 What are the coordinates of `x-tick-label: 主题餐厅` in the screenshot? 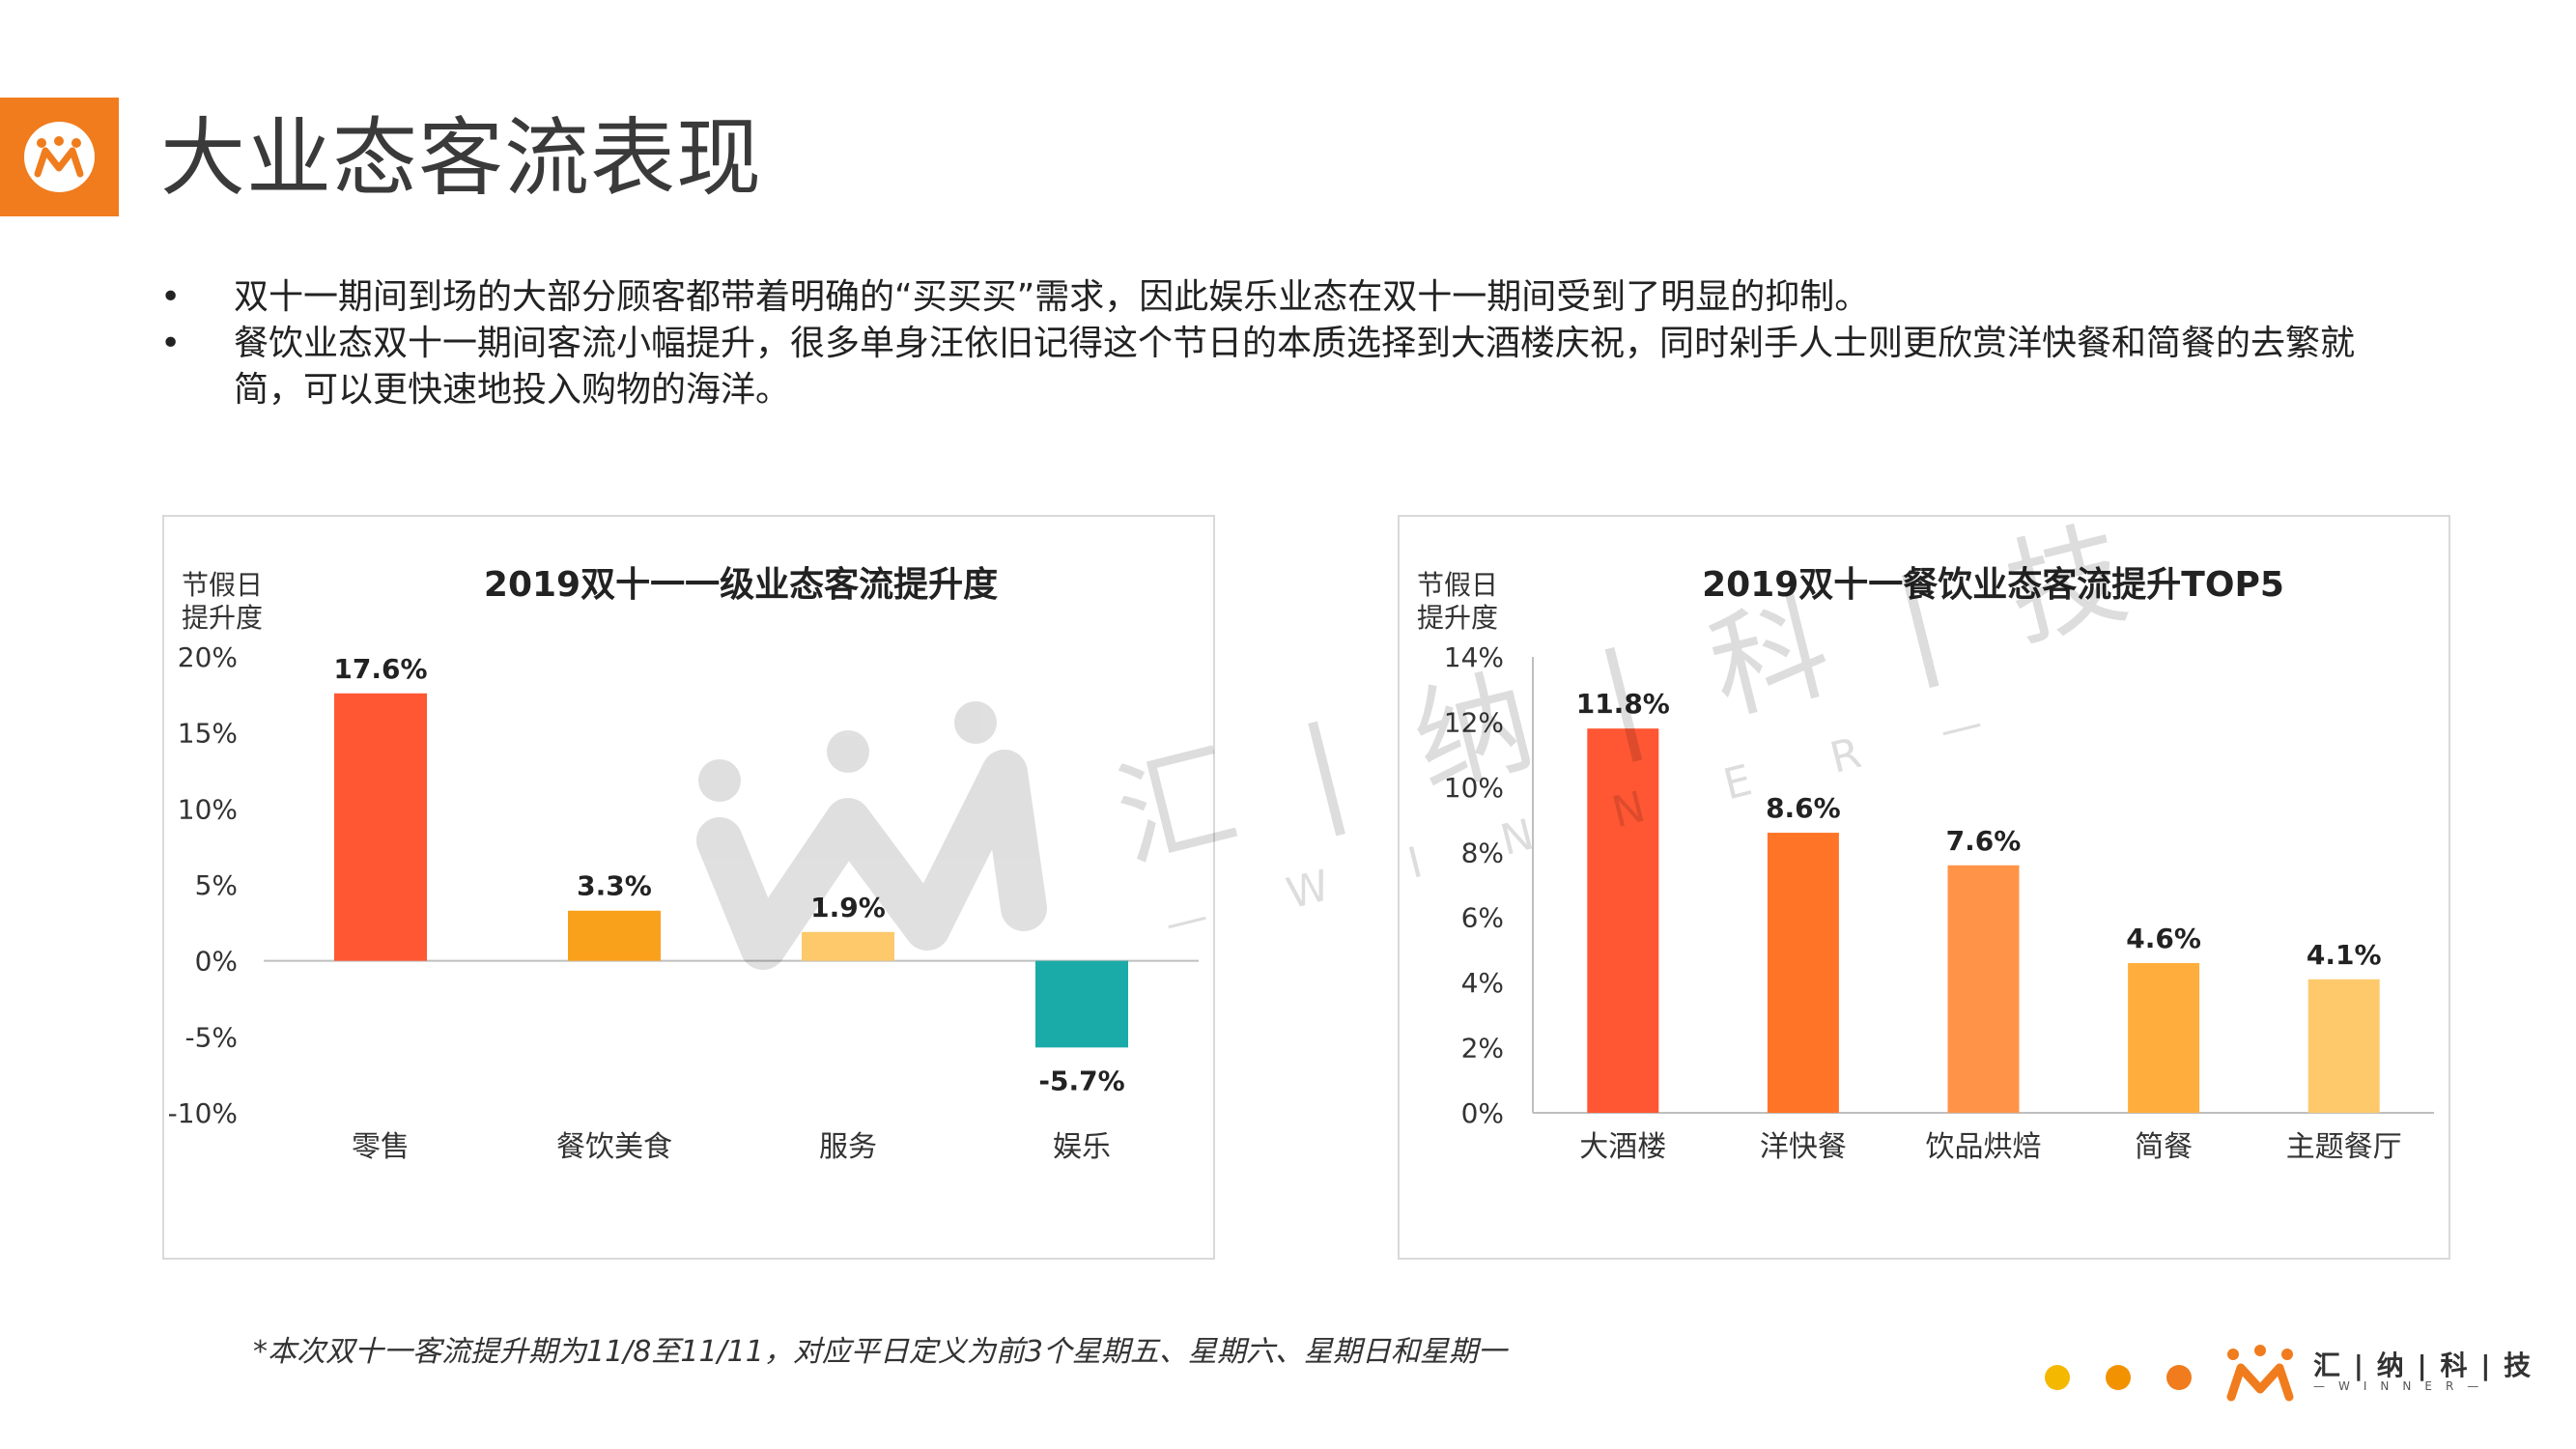 It's located at (2344, 1147).